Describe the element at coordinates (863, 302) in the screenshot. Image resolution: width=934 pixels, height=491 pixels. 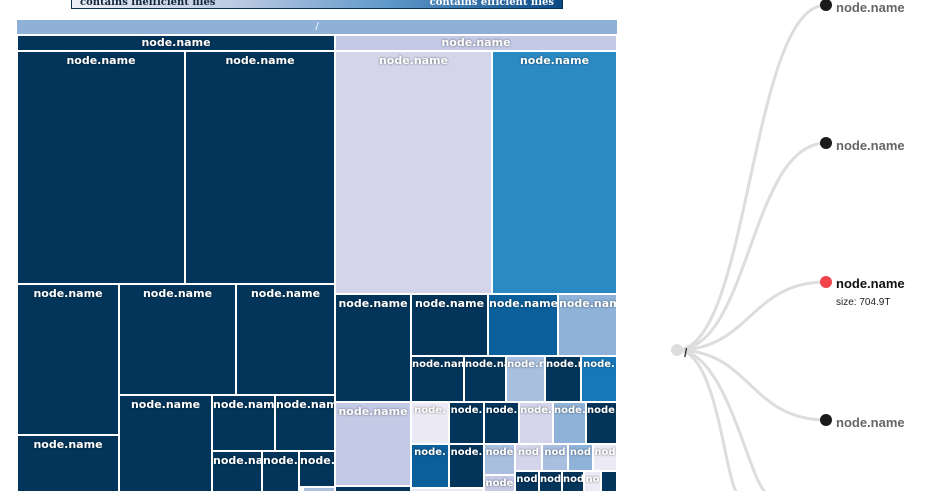
I see `tree-node-size: size: 704.9T` at that location.